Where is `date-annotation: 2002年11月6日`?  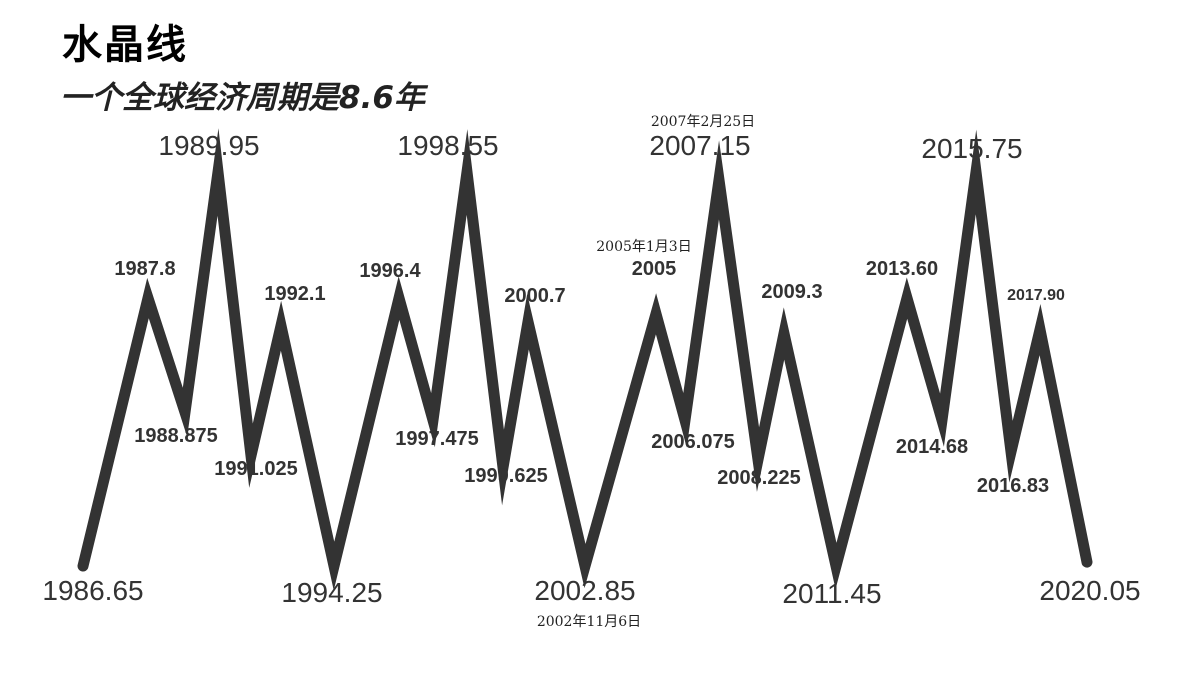
date-annotation: 2002年11月6日 is located at coordinates (589, 622).